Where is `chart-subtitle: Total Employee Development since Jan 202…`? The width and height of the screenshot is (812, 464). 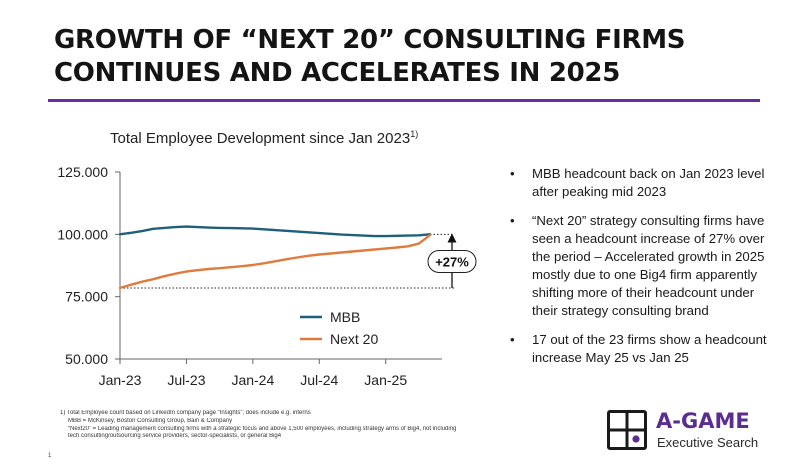 chart-subtitle: Total Employee Development since Jan 202… is located at coordinates (264, 138).